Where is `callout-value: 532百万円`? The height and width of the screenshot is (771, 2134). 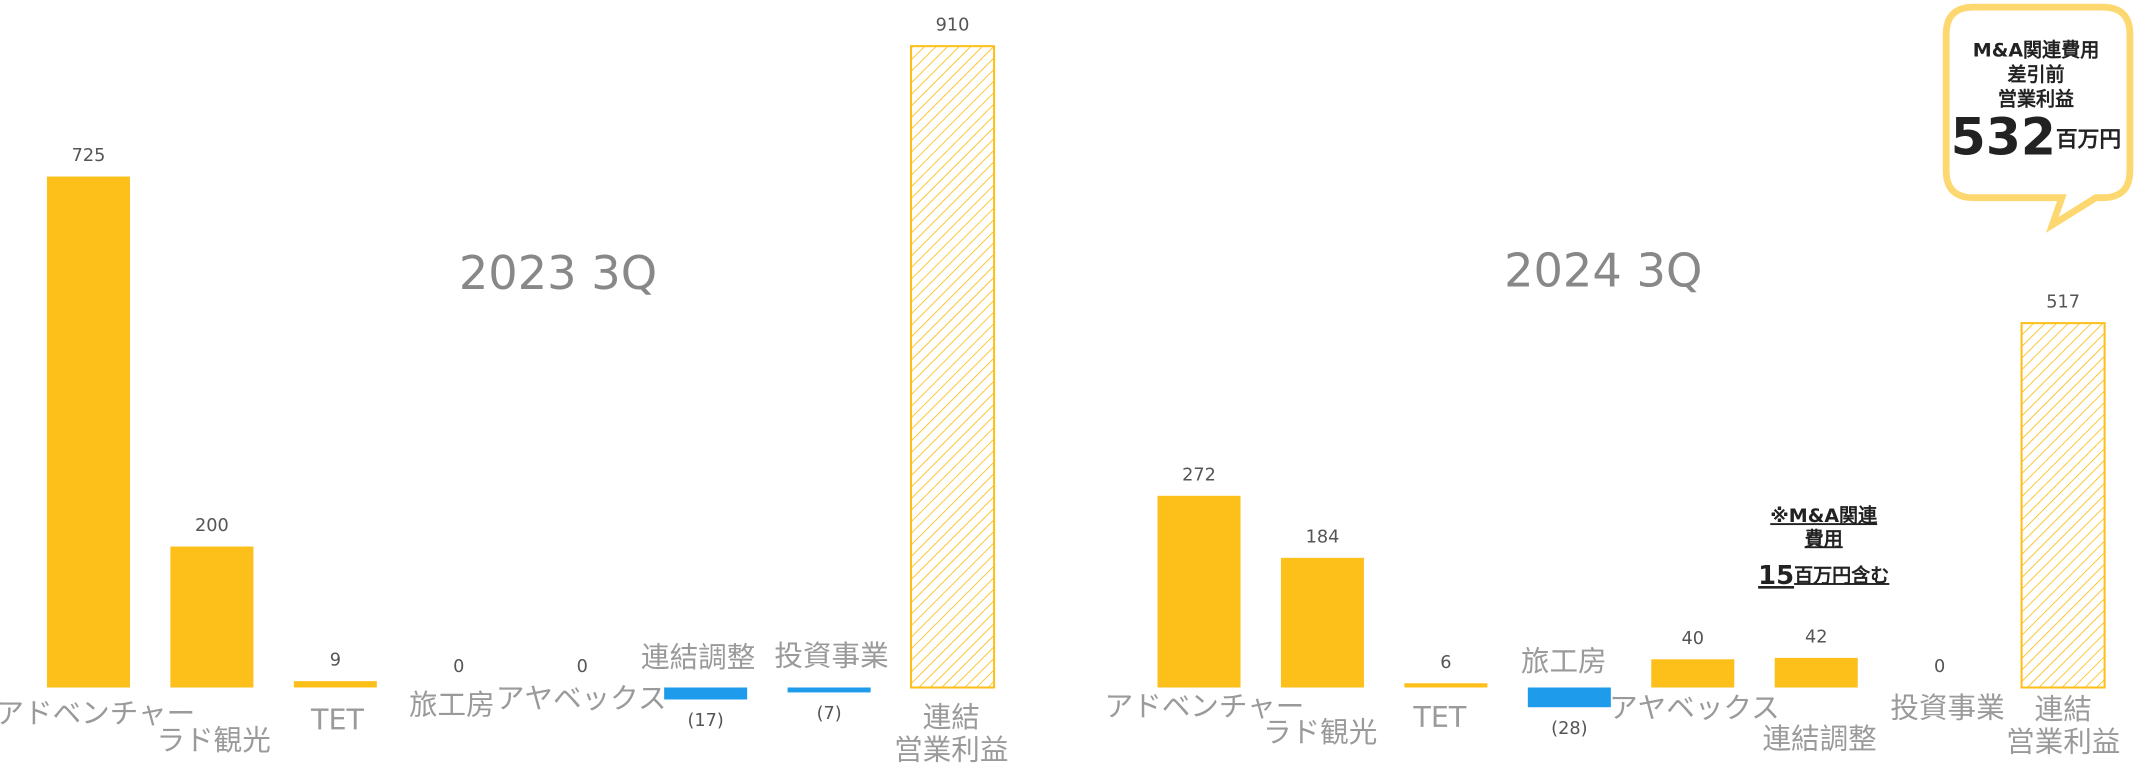 callout-value: 532百万円 is located at coordinates (2036, 136).